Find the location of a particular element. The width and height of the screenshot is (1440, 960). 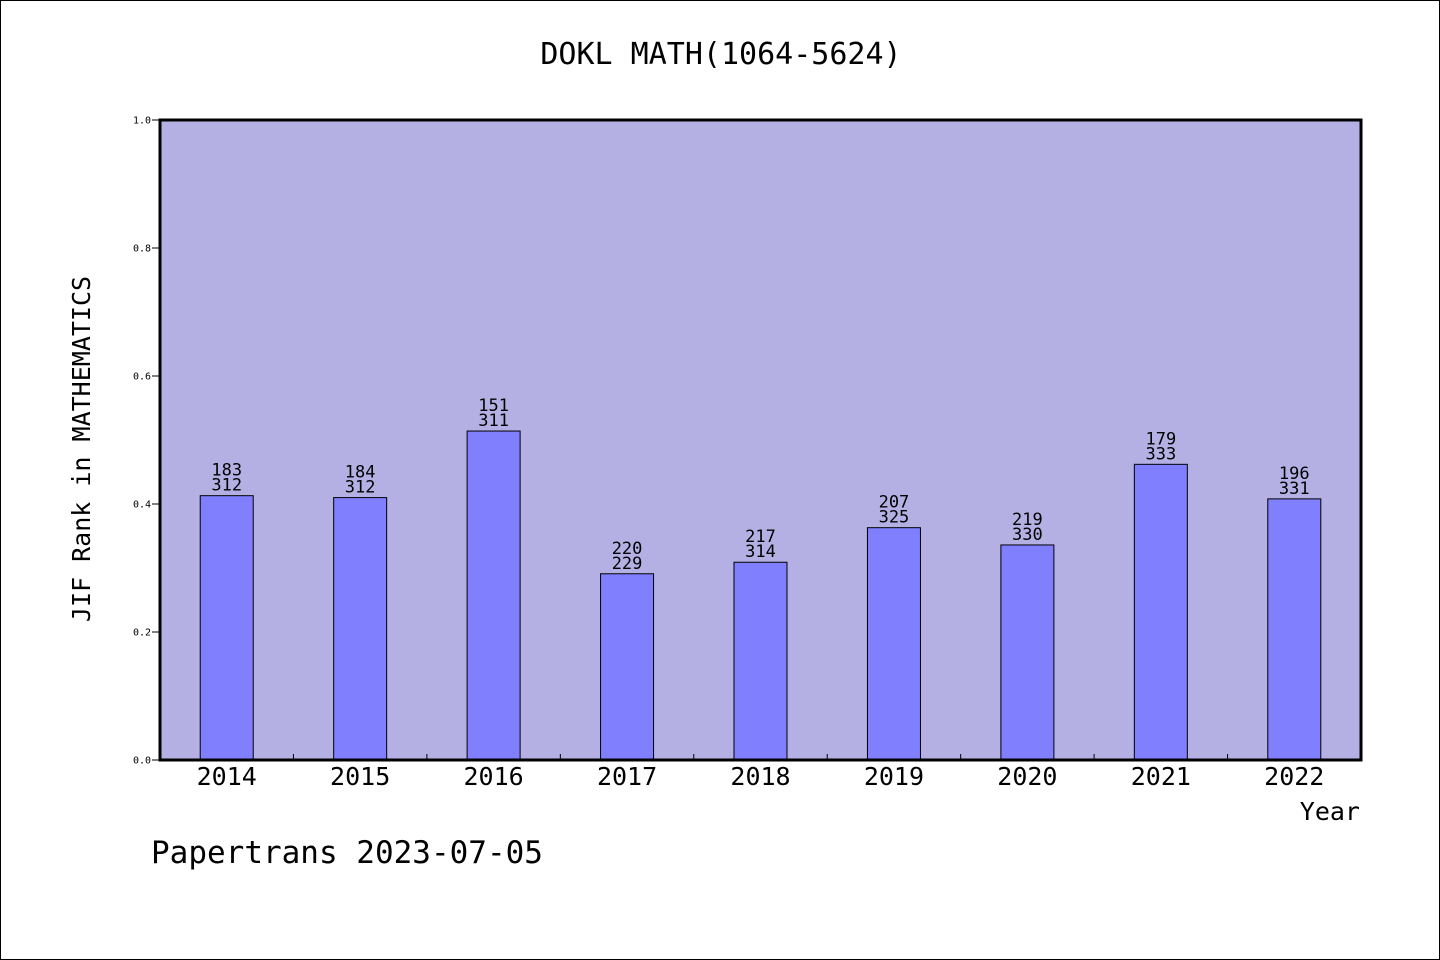

y-tick-label: 0.4 is located at coordinates (142, 505).